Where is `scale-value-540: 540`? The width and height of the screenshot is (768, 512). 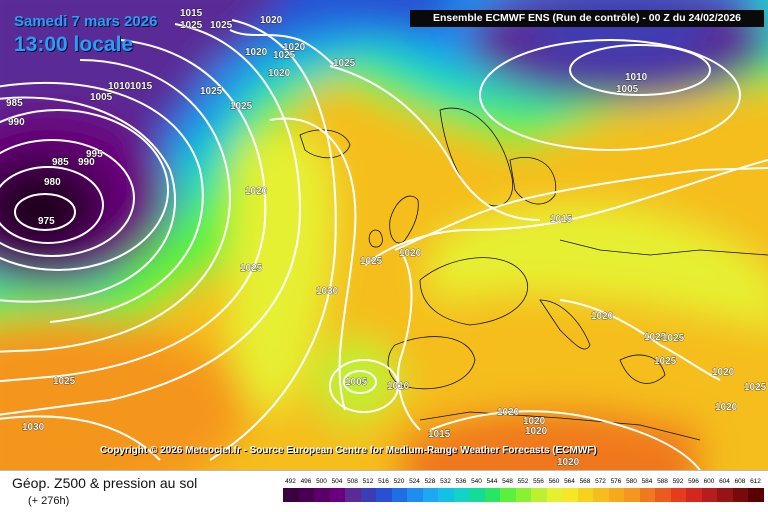 scale-value-540: 540 is located at coordinates (476, 481).